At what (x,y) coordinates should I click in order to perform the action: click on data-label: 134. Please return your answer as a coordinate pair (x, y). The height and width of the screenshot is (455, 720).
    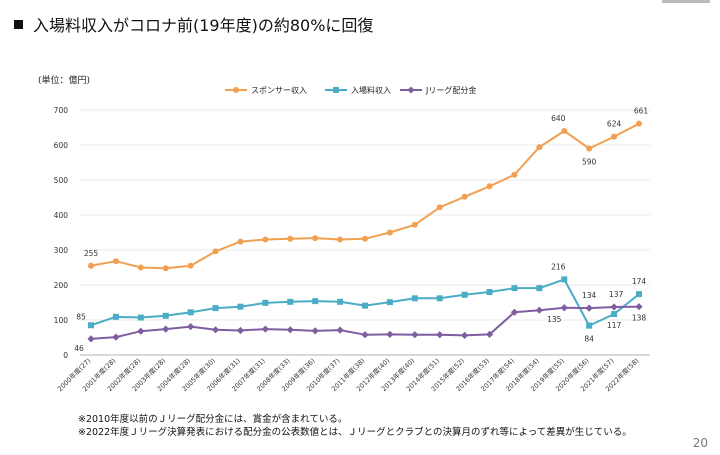
    Looking at the image, I should click on (589, 295).